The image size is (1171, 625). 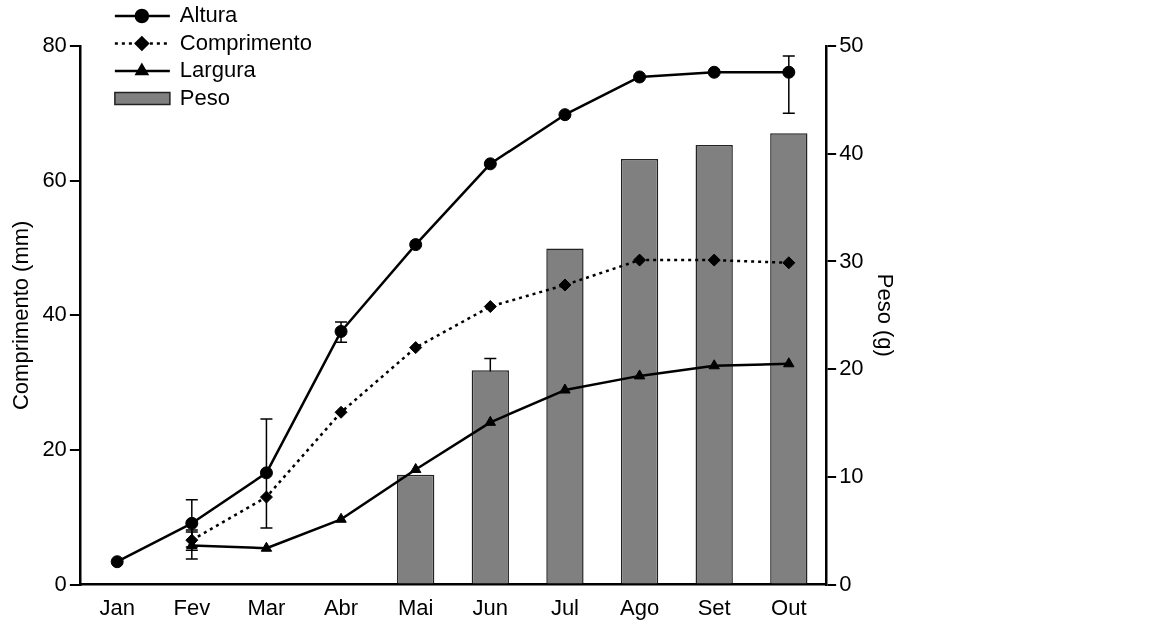 I want to click on x-tick-label: Mar, so click(x=266, y=607).